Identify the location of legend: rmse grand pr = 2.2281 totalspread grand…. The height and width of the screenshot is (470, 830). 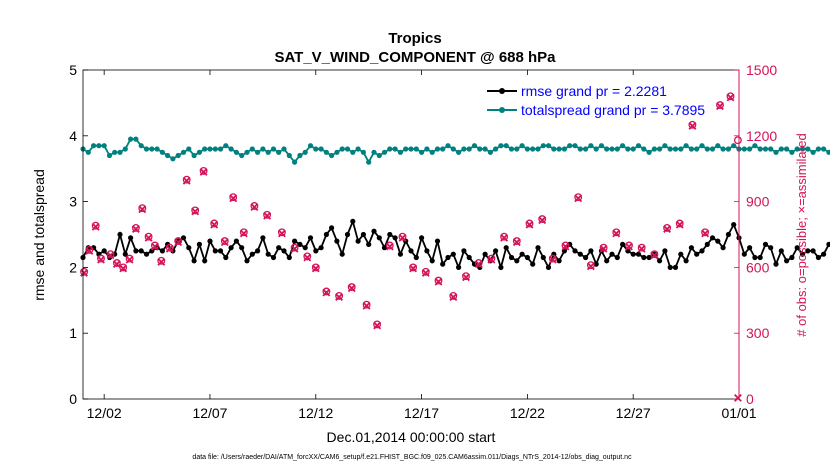
(596, 100).